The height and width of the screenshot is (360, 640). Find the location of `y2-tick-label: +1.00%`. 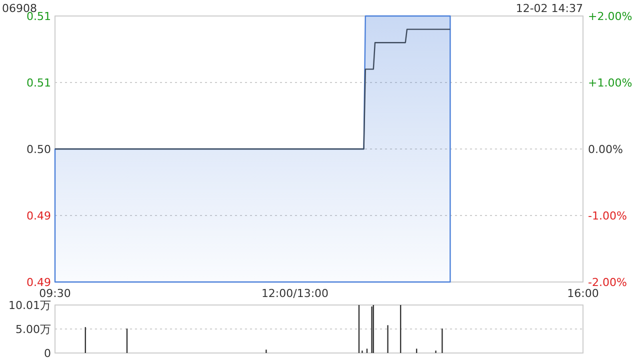

y2-tick-label: +1.00% is located at coordinates (610, 83).